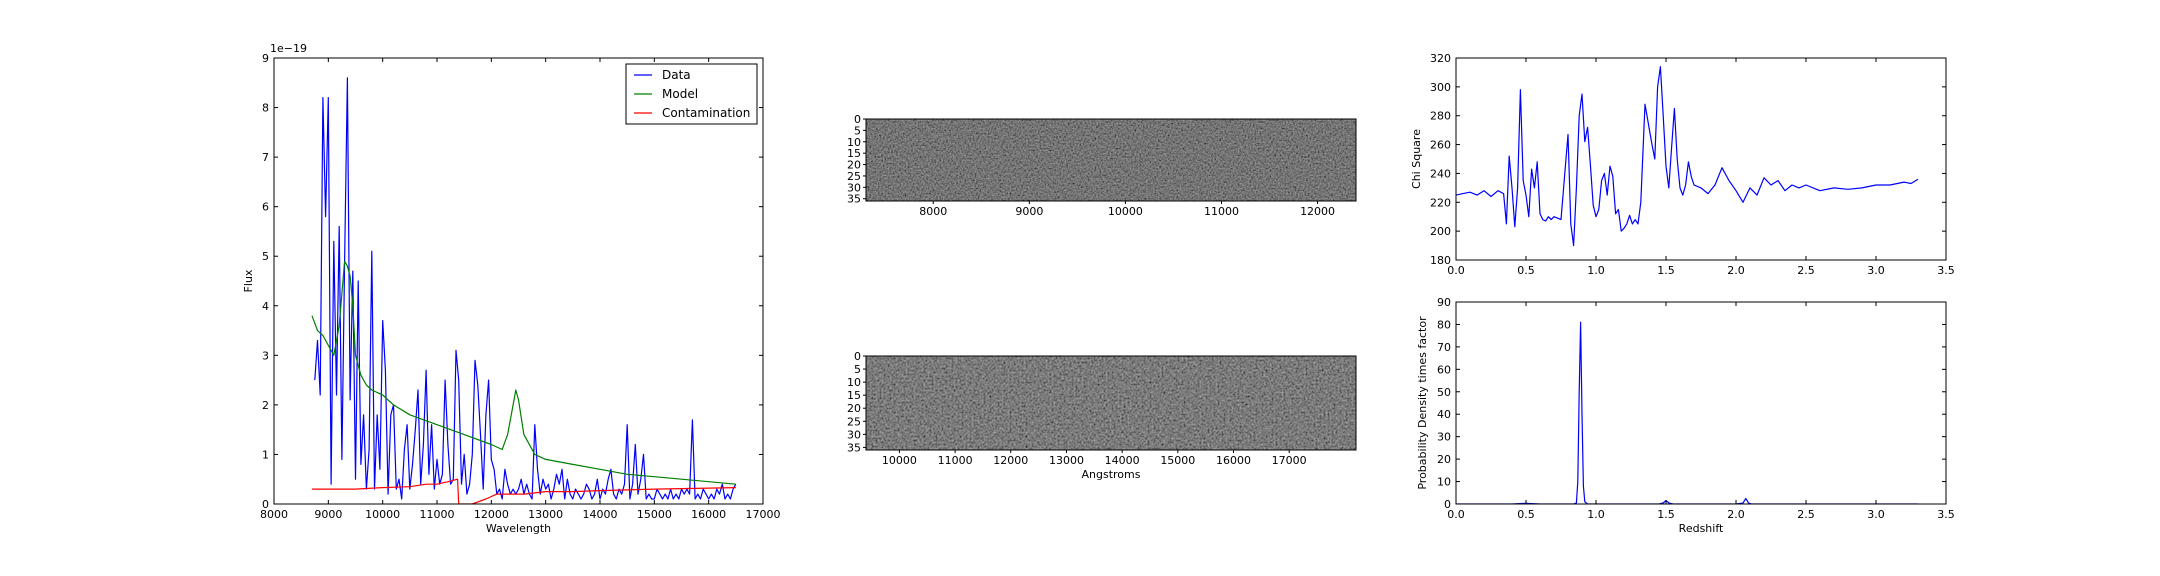  I want to click on series-probability-0-line, so click(1687, 412).